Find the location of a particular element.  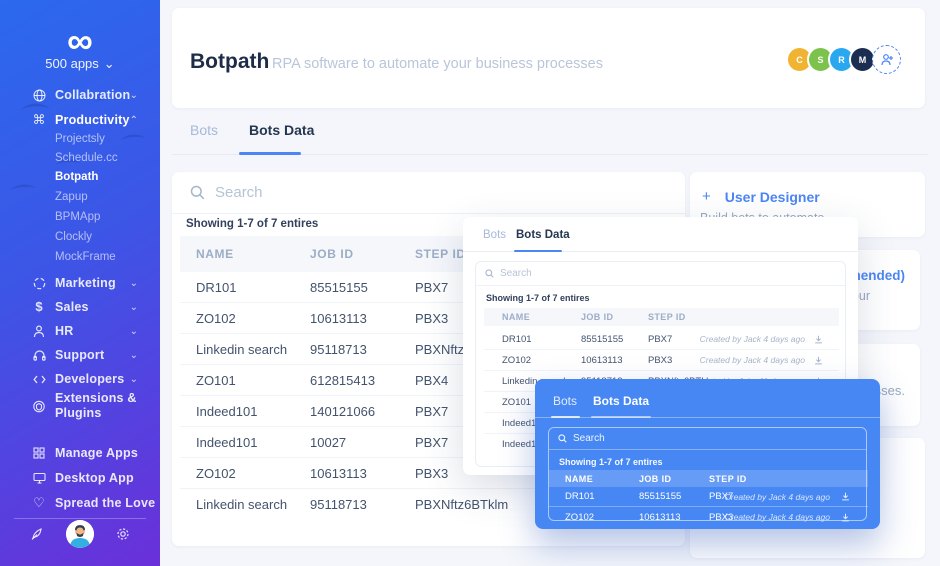

cell-job-id: 95118713 is located at coordinates (338, 504).